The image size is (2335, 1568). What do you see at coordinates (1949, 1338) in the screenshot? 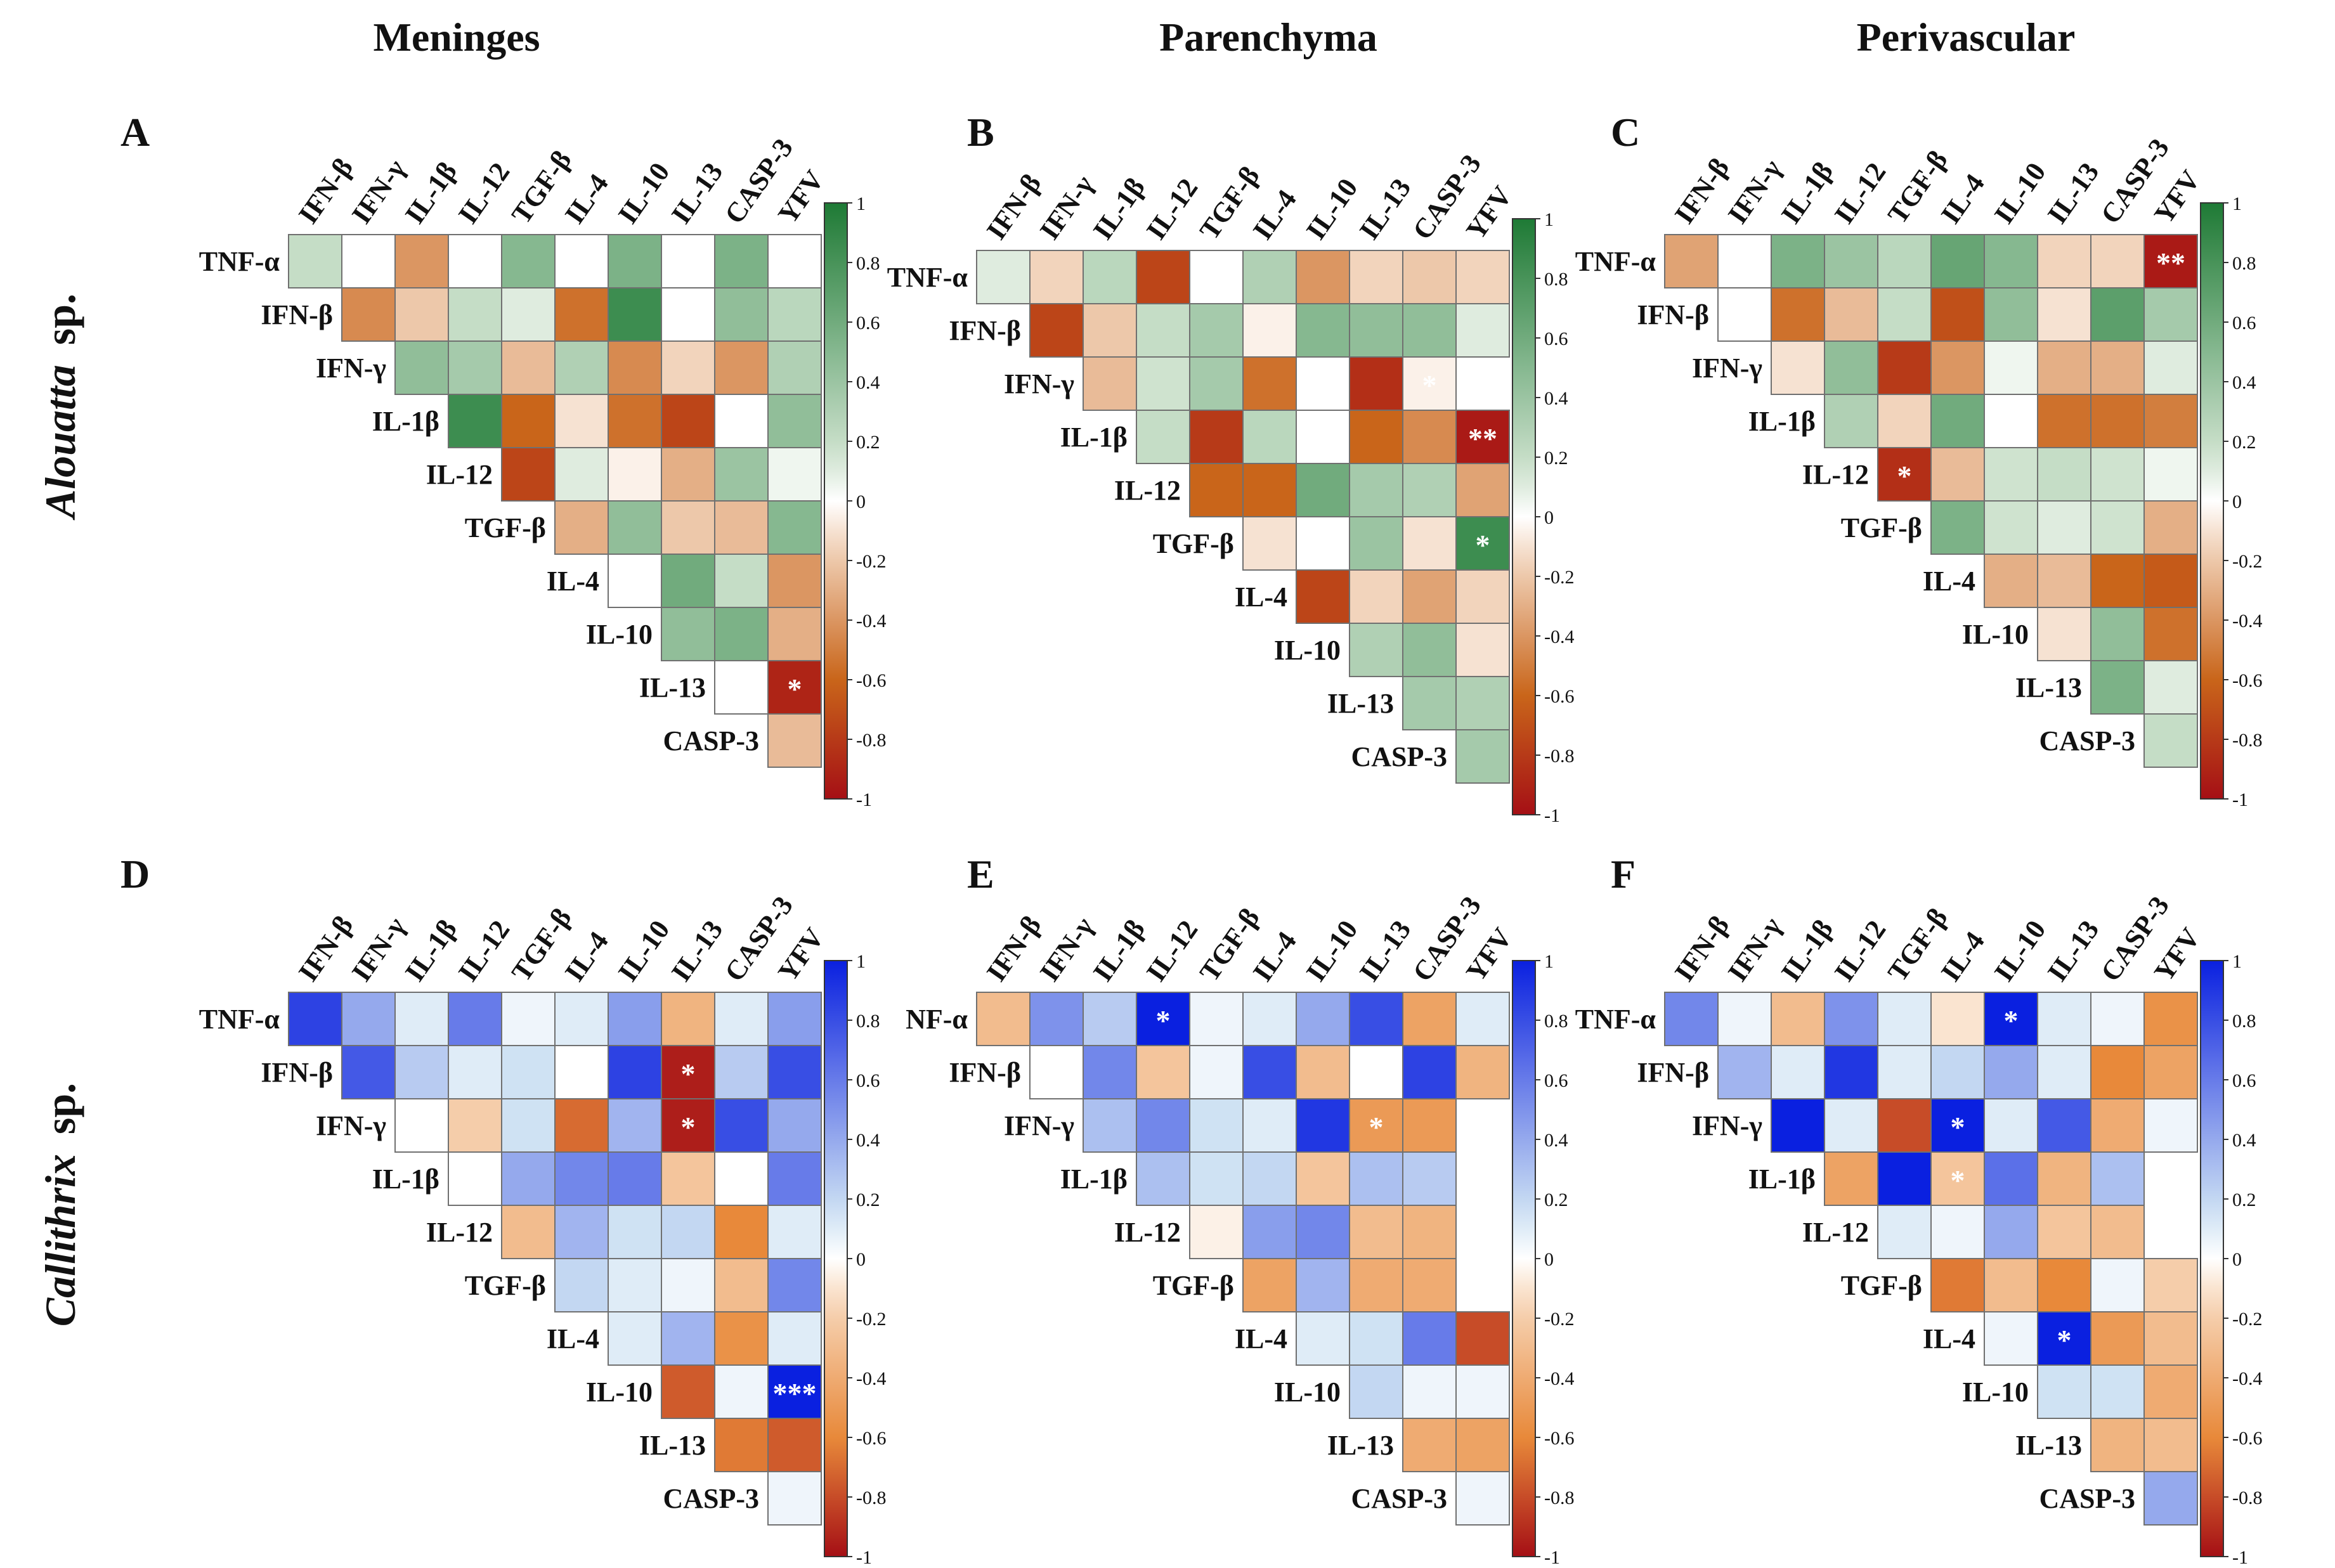
I see `row-label: IL-4` at bounding box center [1949, 1338].